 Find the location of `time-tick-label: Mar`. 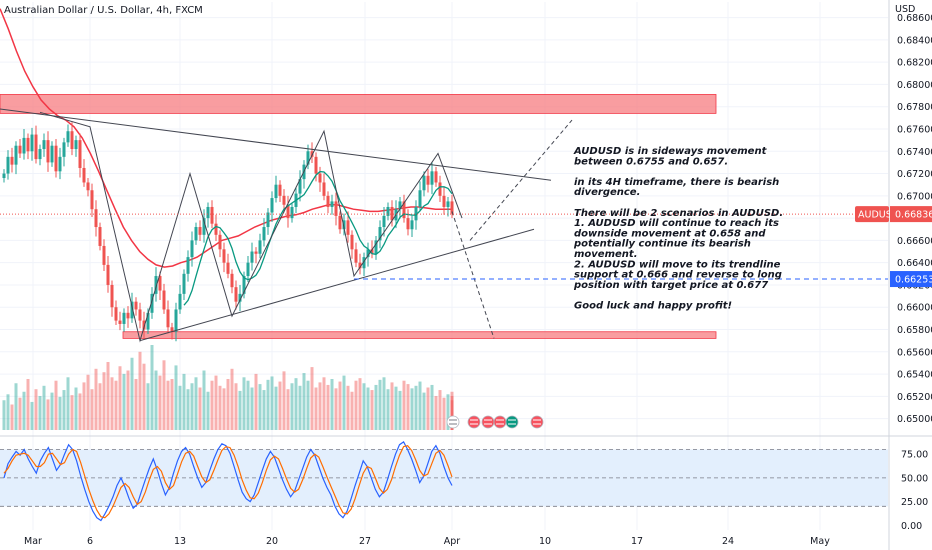

time-tick-label: Mar is located at coordinates (33, 541).